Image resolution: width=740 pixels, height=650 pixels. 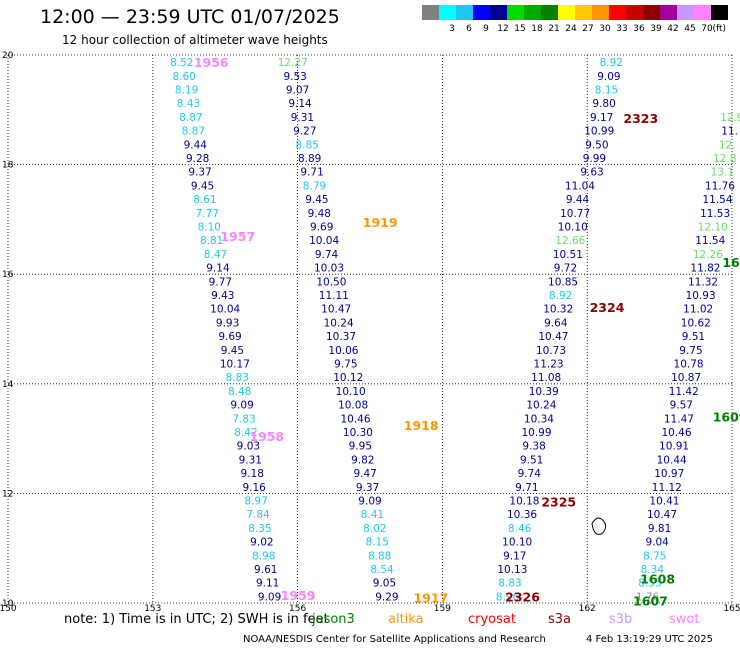 What do you see at coordinates (563, 282) in the screenshot?
I see `wave-height-value: 10.85` at bounding box center [563, 282].